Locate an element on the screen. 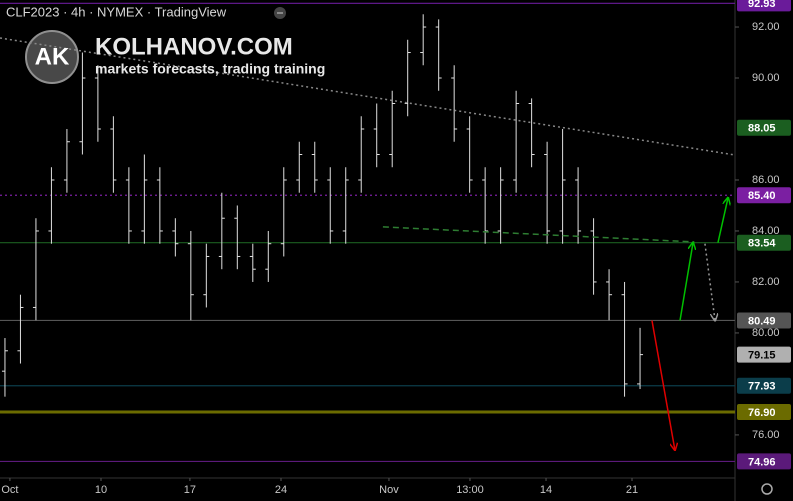 This screenshot has height=501, width=793. x-tick-label: Oct is located at coordinates (9, 490).